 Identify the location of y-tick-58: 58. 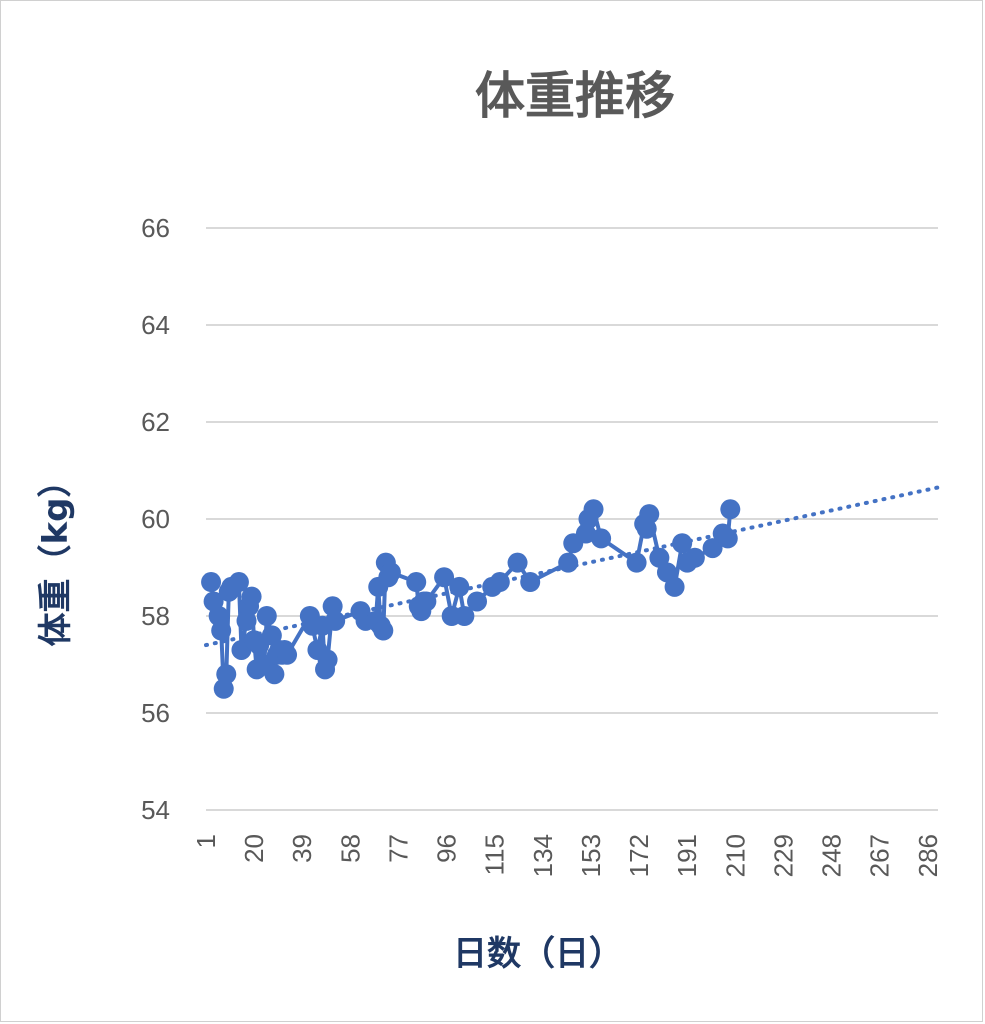
(155, 616).